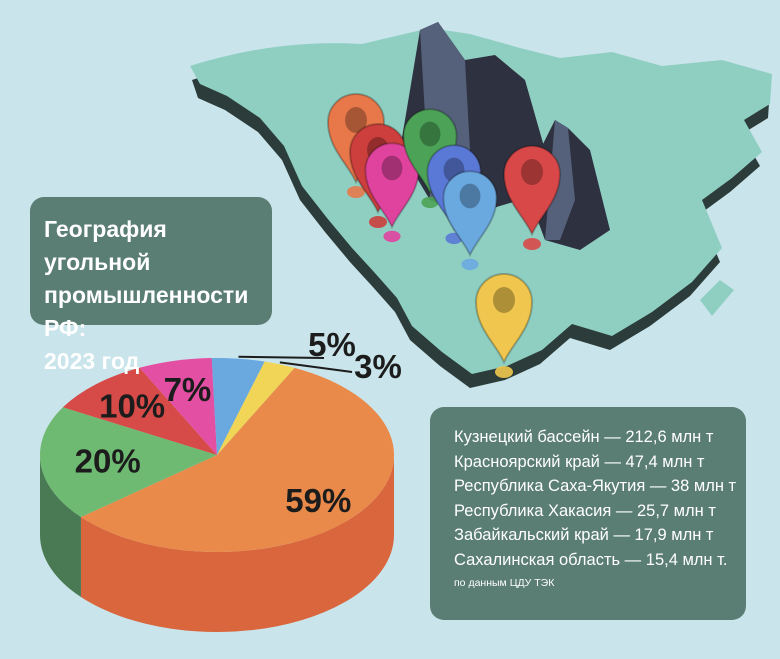  I want to click on legend-item-khakassia: Республика Хакасия — 25,7 млн т, so click(585, 510).